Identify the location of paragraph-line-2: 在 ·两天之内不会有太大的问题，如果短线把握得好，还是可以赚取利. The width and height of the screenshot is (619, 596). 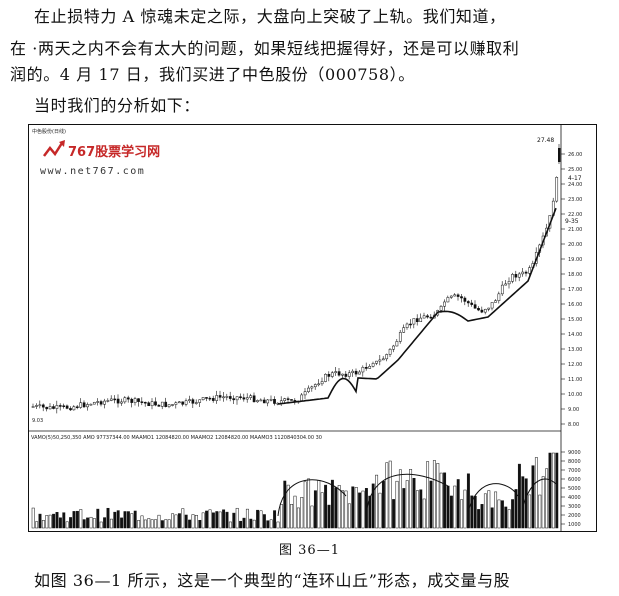
(265, 48).